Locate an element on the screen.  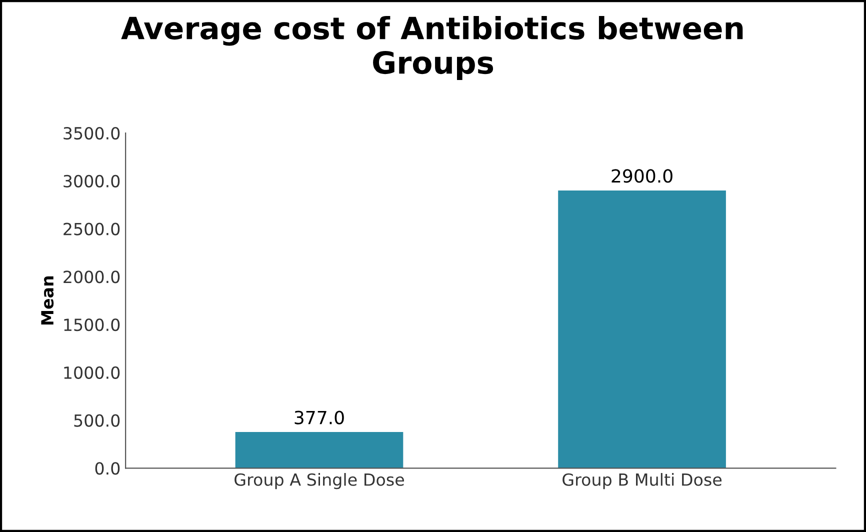
y-tick-label: 1500.0 is located at coordinates (92, 325).